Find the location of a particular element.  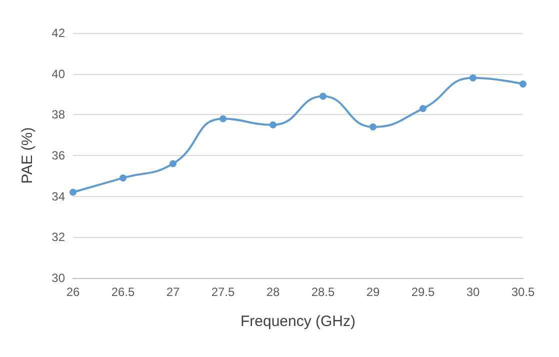

x-axis-title: Frequency (GHz) is located at coordinates (298, 321).